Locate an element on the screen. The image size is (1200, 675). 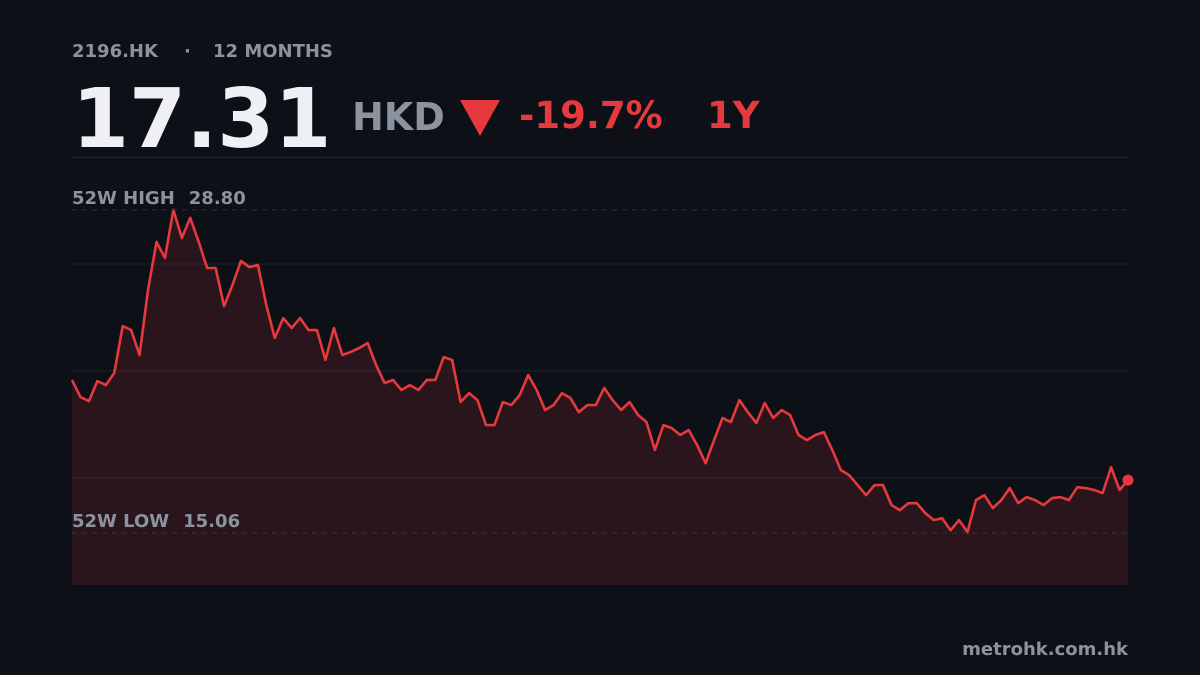
high-value: 28.80 is located at coordinates (217, 198).